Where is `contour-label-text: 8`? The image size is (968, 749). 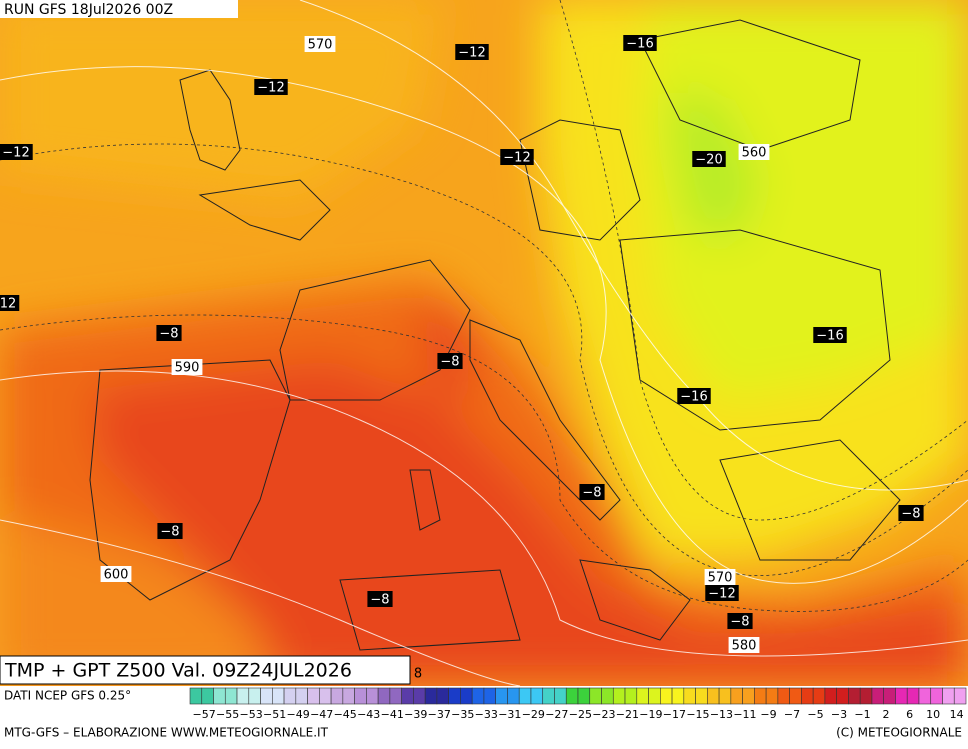
contour-label-text: 8 is located at coordinates (418, 674).